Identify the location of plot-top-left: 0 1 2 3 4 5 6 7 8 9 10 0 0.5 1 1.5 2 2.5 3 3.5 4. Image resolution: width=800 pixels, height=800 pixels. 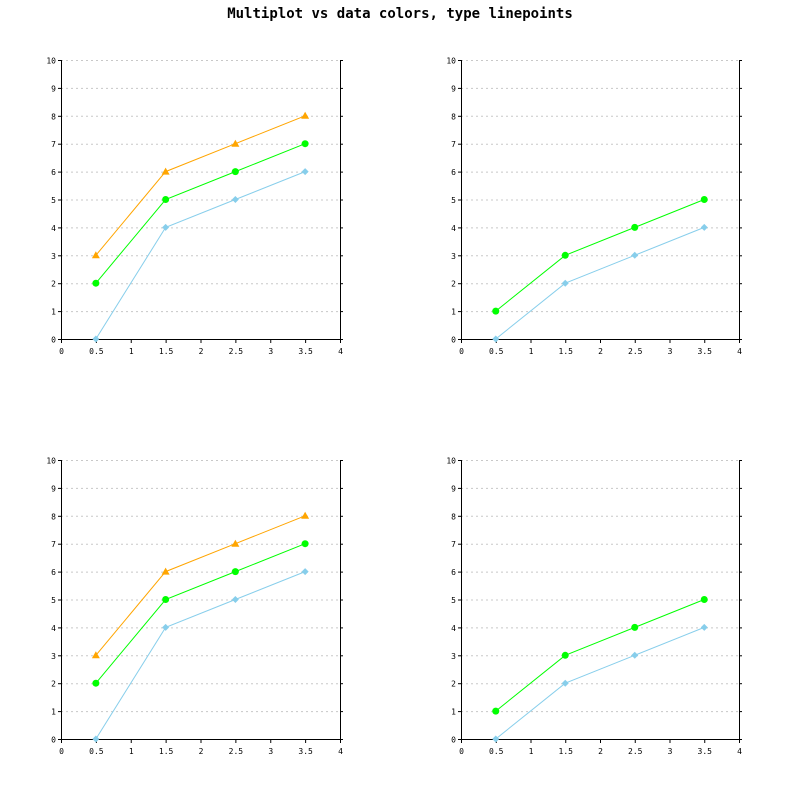
(194, 207).